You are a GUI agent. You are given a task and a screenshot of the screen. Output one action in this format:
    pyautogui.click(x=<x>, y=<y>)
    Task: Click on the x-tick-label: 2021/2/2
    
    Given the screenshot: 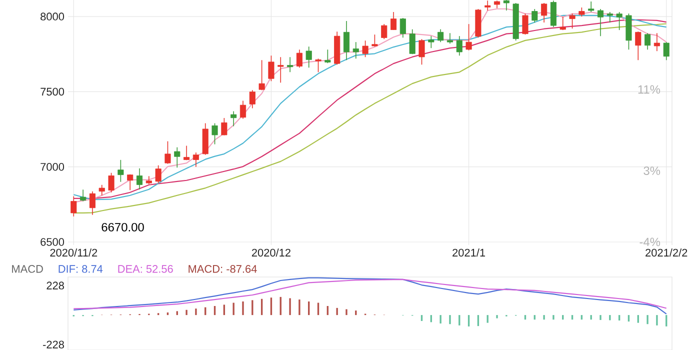 What is the action you would take?
    pyautogui.click(x=667, y=252)
    